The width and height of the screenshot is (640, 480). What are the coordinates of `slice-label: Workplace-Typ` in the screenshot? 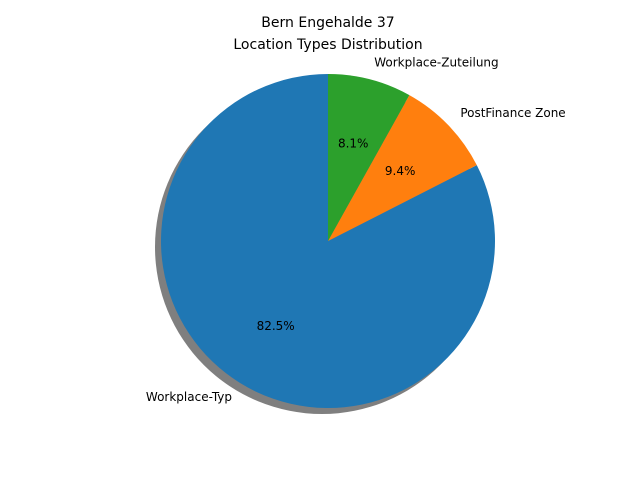 It's located at (189, 397).